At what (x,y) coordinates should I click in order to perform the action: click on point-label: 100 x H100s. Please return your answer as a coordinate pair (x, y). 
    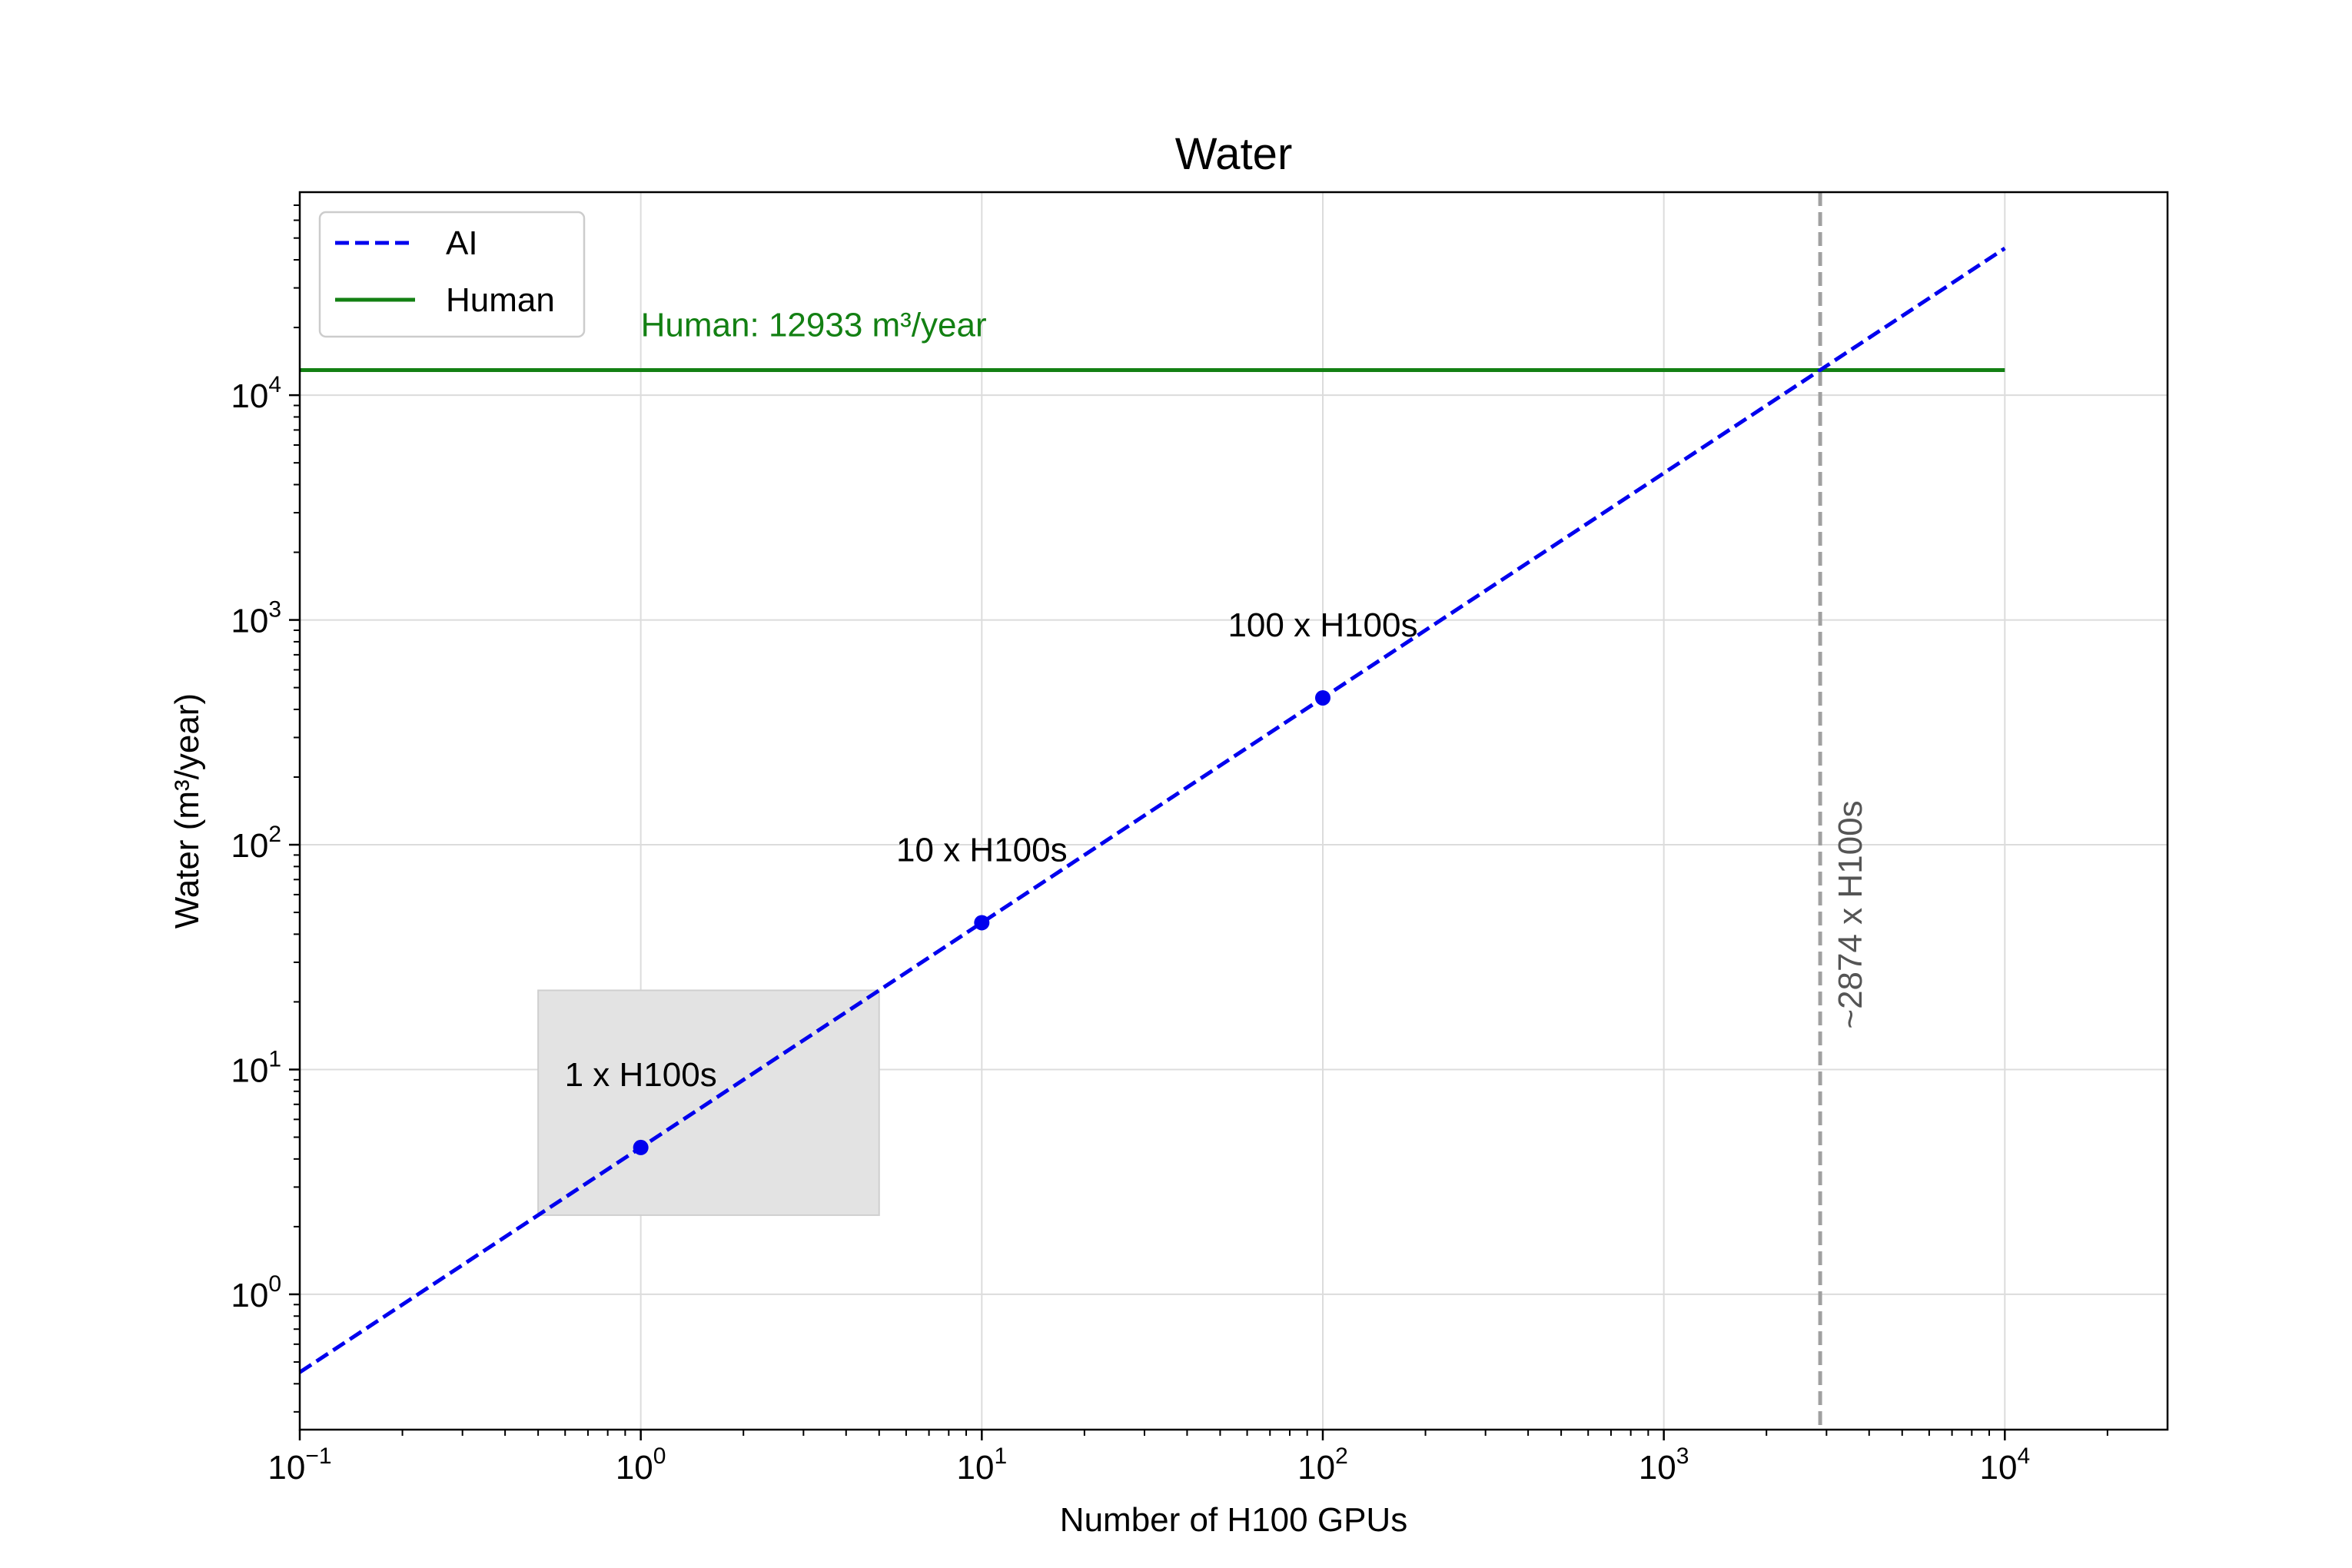
    Looking at the image, I should click on (1322, 625).